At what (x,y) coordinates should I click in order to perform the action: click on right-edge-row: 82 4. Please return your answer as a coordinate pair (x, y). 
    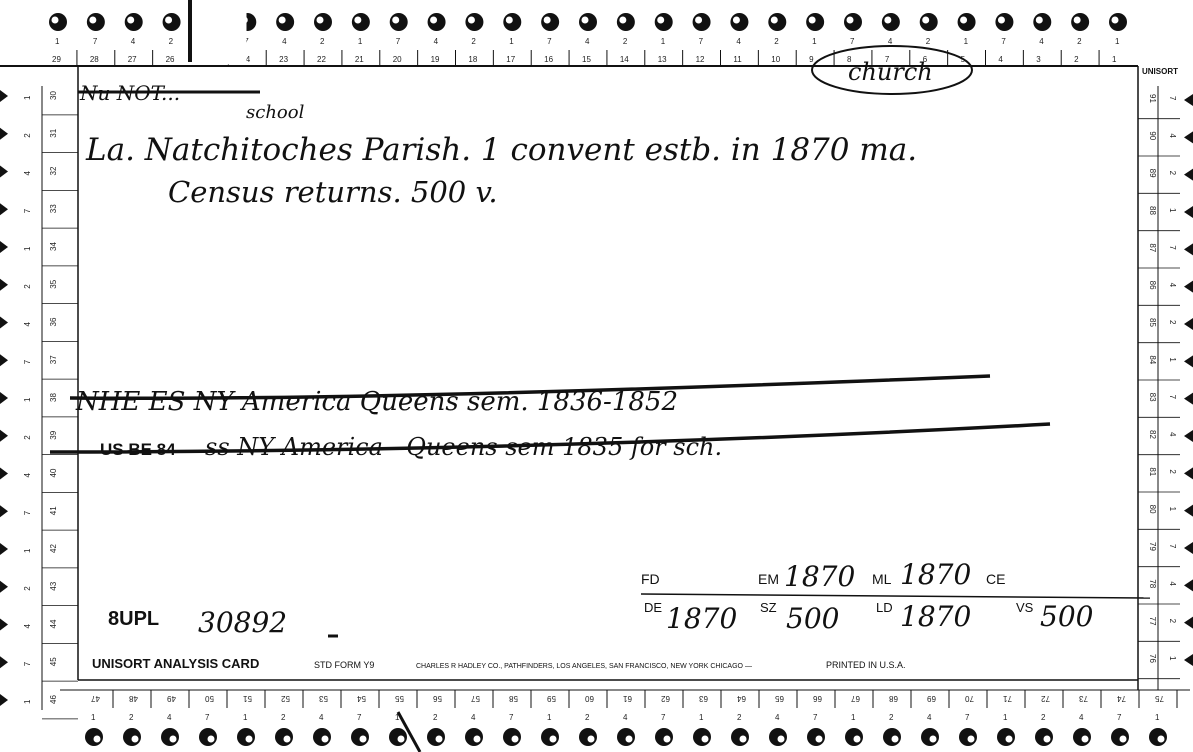
    Looking at the image, I should click on (1165, 443).